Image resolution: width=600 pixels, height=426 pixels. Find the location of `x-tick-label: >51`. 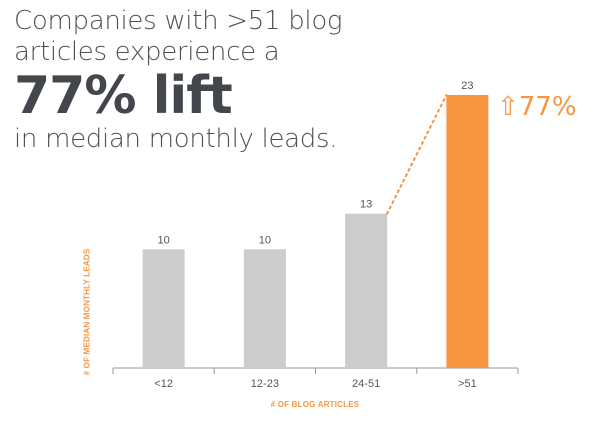

x-tick-label: >51 is located at coordinates (467, 384).